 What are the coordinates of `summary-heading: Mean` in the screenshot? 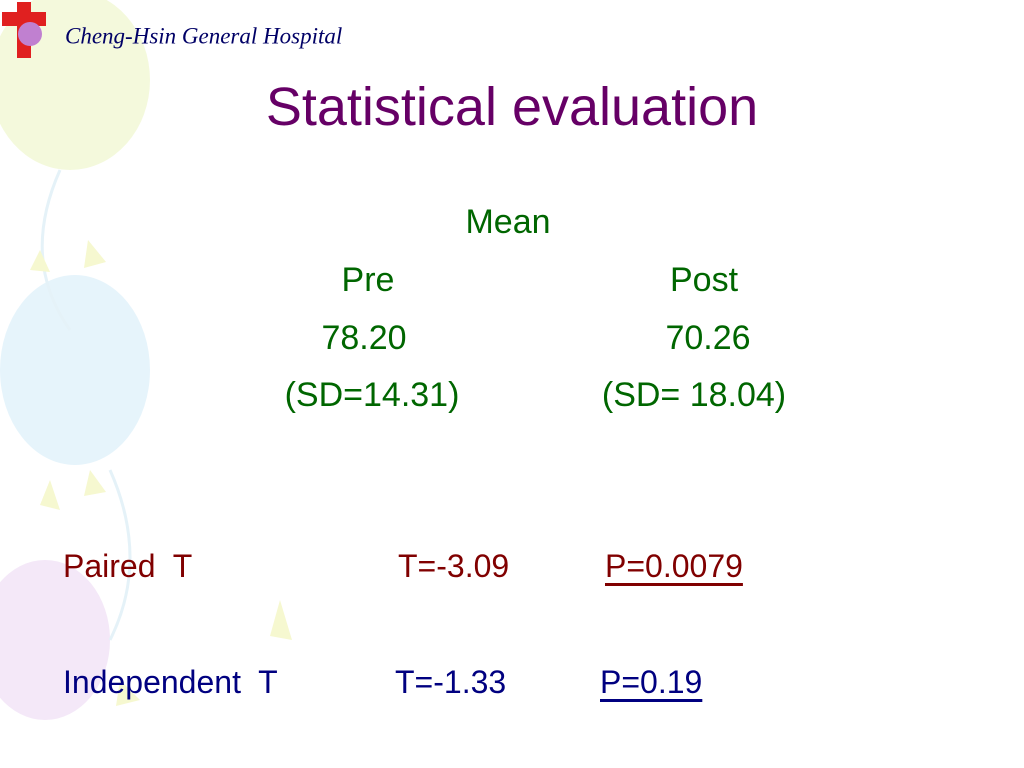 It's located at (508, 222).